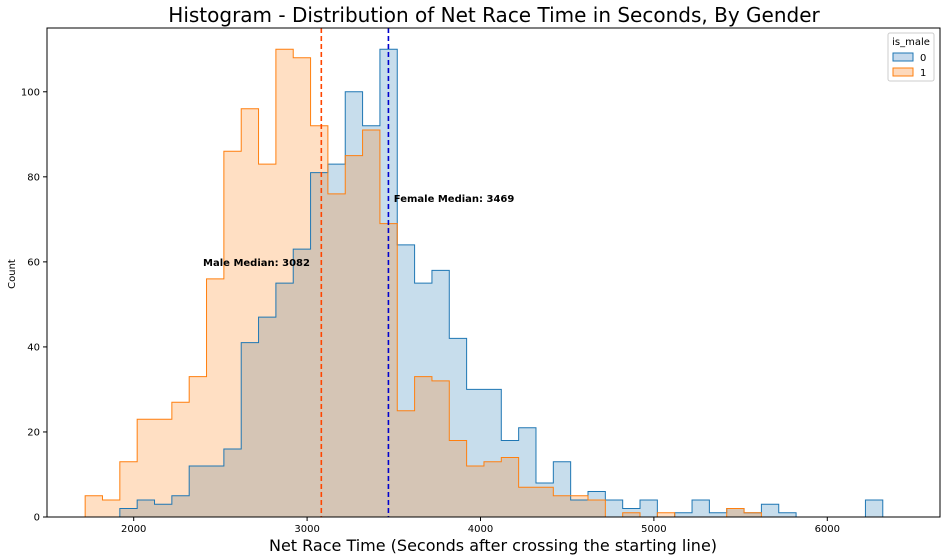 The image size is (947, 560). What do you see at coordinates (33, 432) in the screenshot?
I see `y-tick-label-1: 20` at bounding box center [33, 432].